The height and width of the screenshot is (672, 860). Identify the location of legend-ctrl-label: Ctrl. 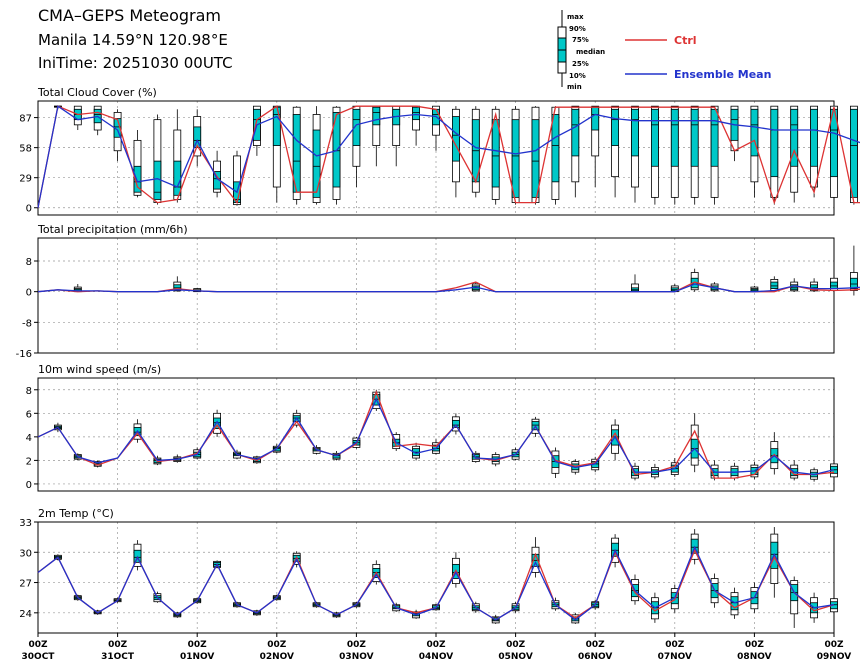
(685, 40).